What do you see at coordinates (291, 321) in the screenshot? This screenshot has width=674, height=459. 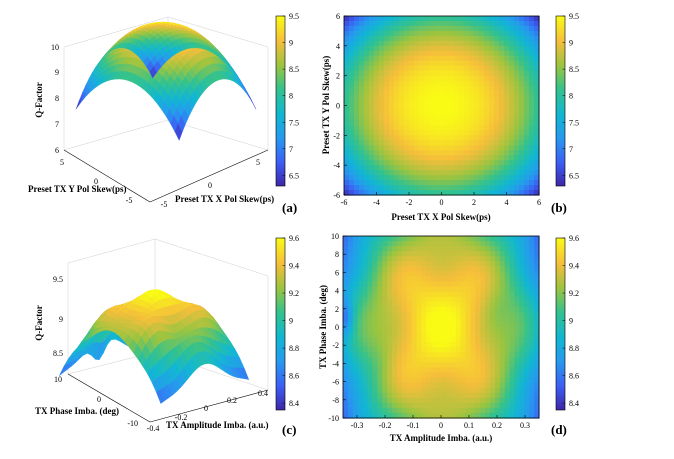 I see `colorbar-tick-label: 9` at bounding box center [291, 321].